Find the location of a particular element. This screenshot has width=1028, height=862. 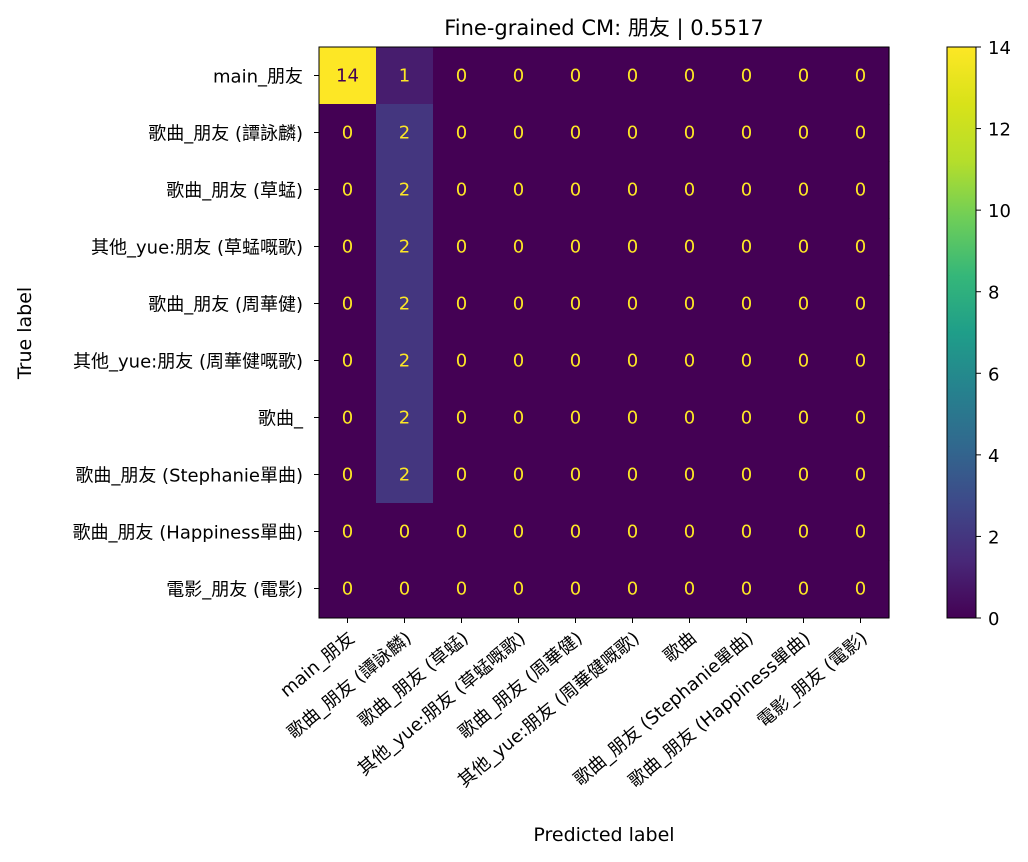

cell-value-label: 2 is located at coordinates (404, 475).